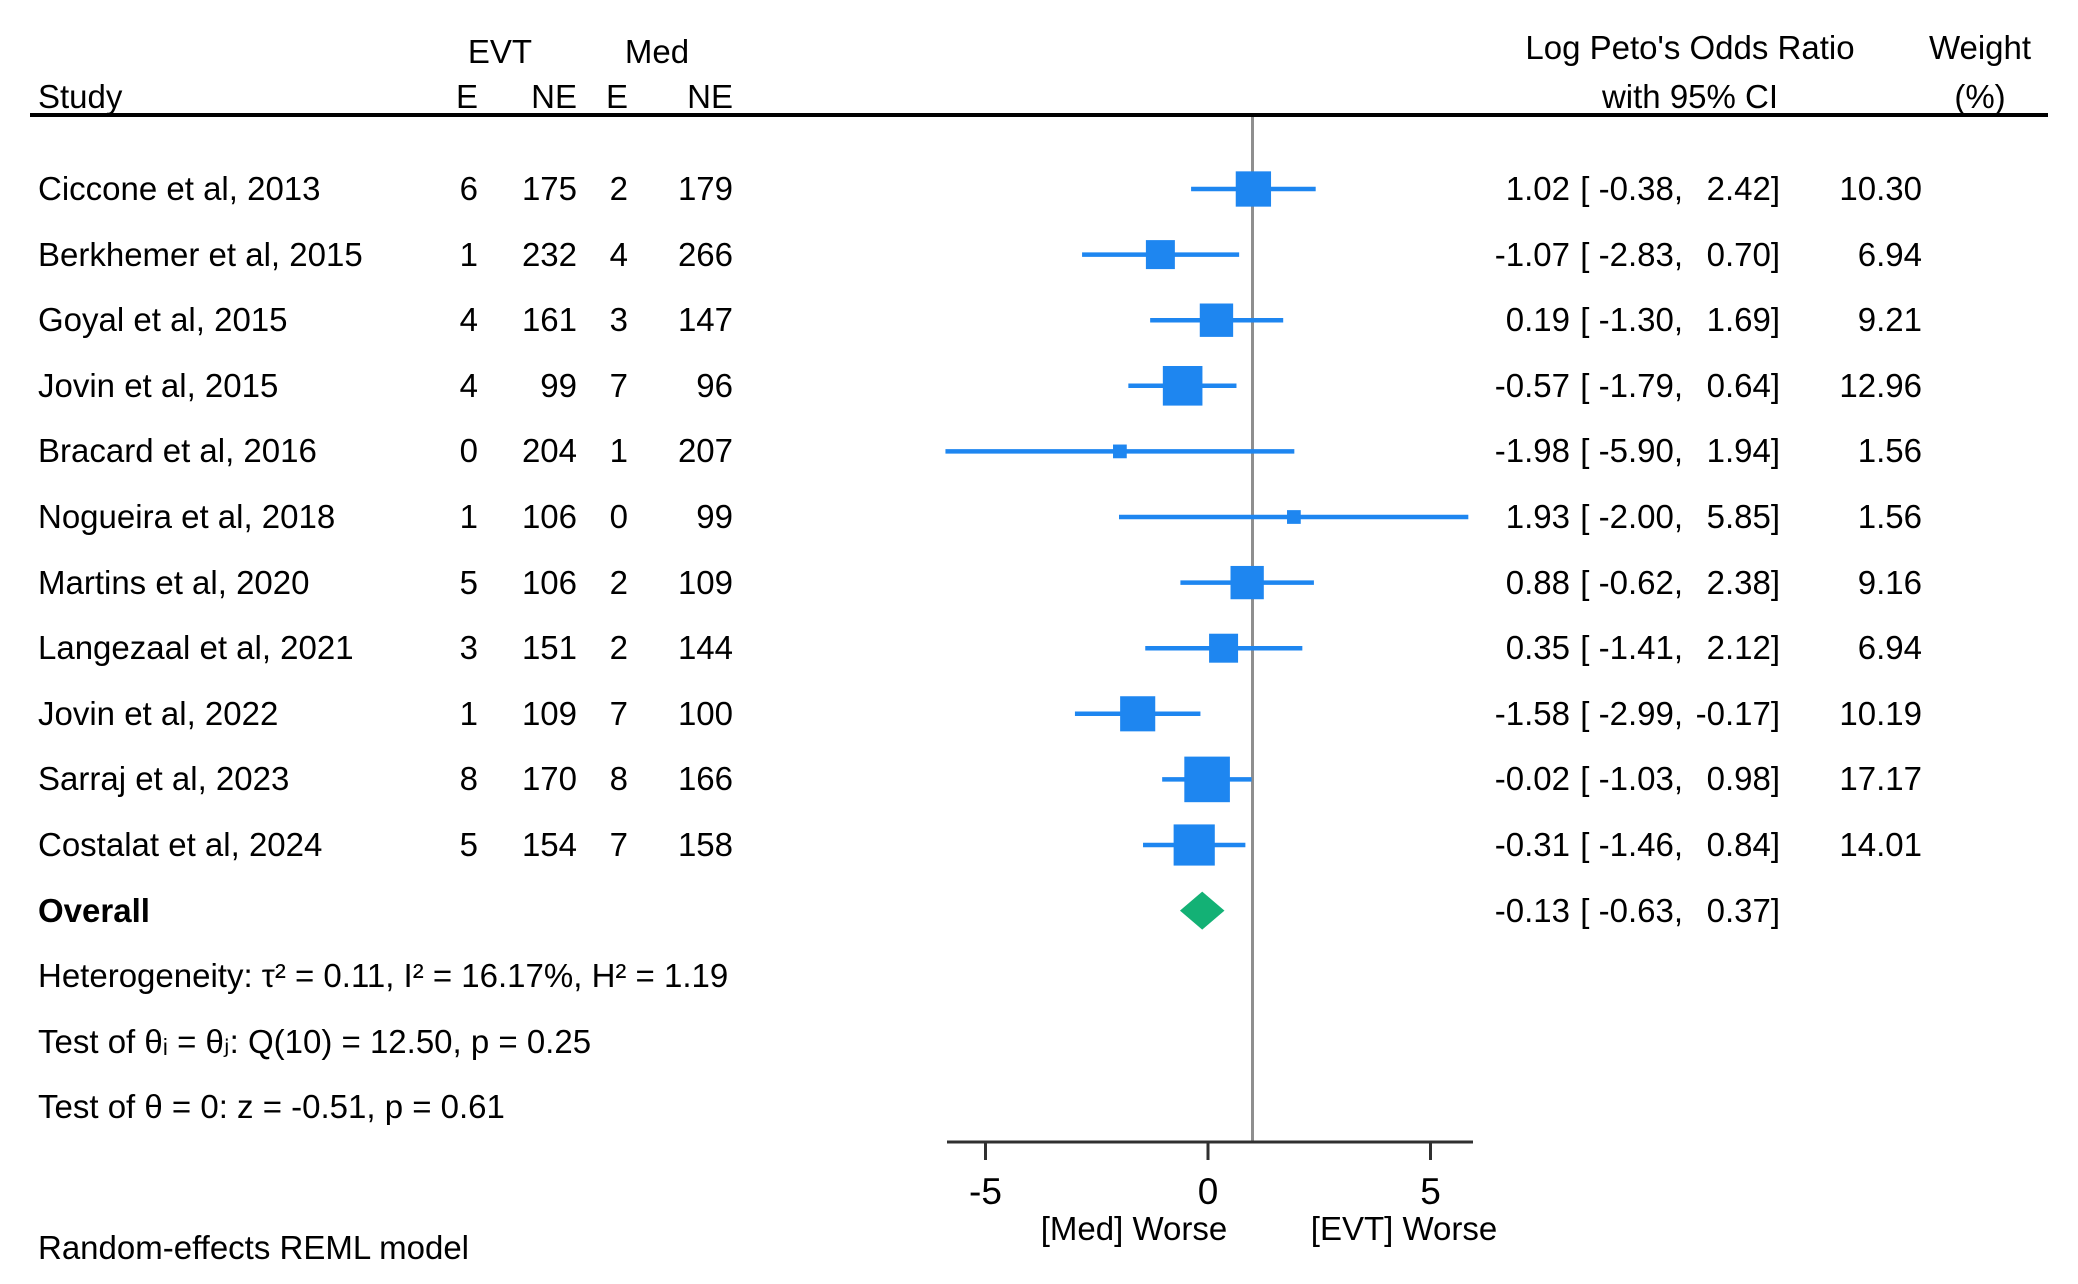 This screenshot has width=2078, height=1284. Describe the element at coordinates (1743, 648) in the screenshot. I see `ci-upper-value: 2.12]` at that location.